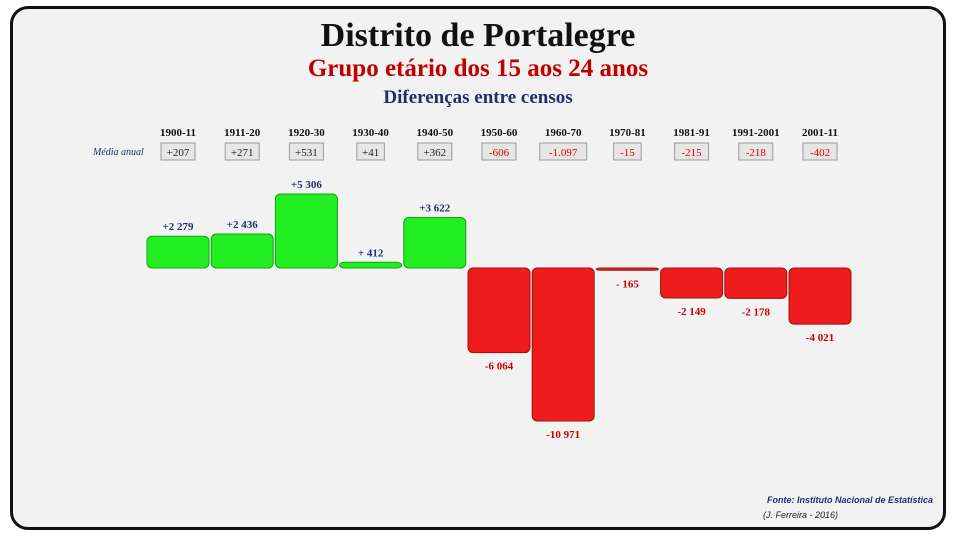 The image size is (960, 540). I want to click on period-label: 1911-20, so click(242, 133).